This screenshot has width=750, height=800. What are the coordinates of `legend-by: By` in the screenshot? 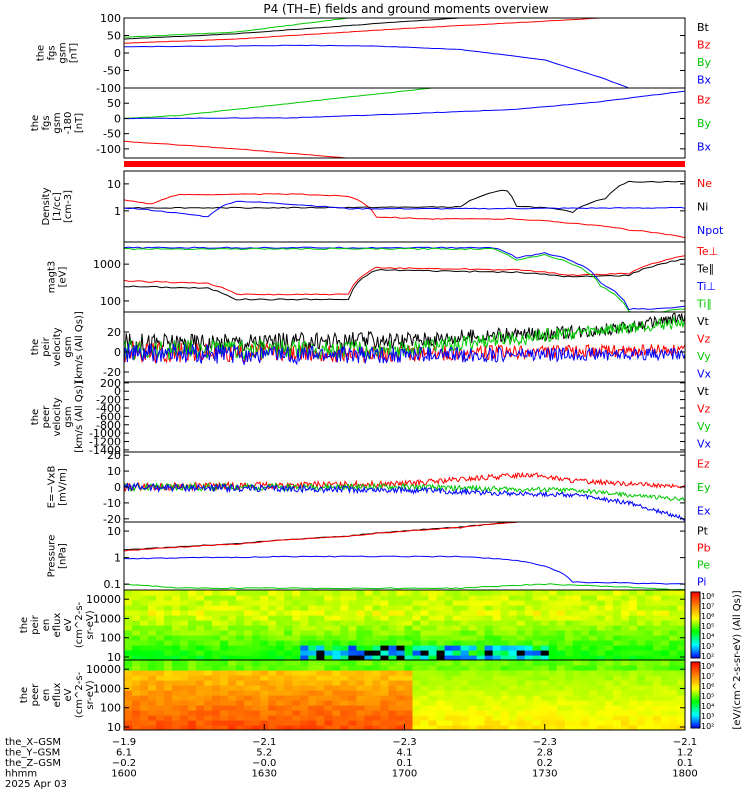 It's located at (704, 62).